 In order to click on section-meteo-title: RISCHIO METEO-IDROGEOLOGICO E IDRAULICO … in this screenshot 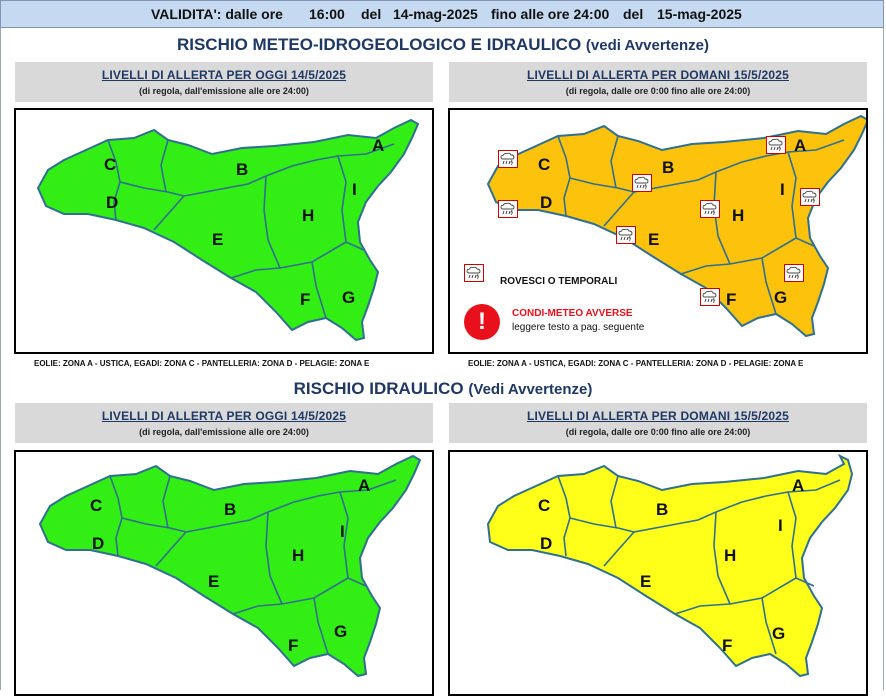, I will do `click(443, 45)`.